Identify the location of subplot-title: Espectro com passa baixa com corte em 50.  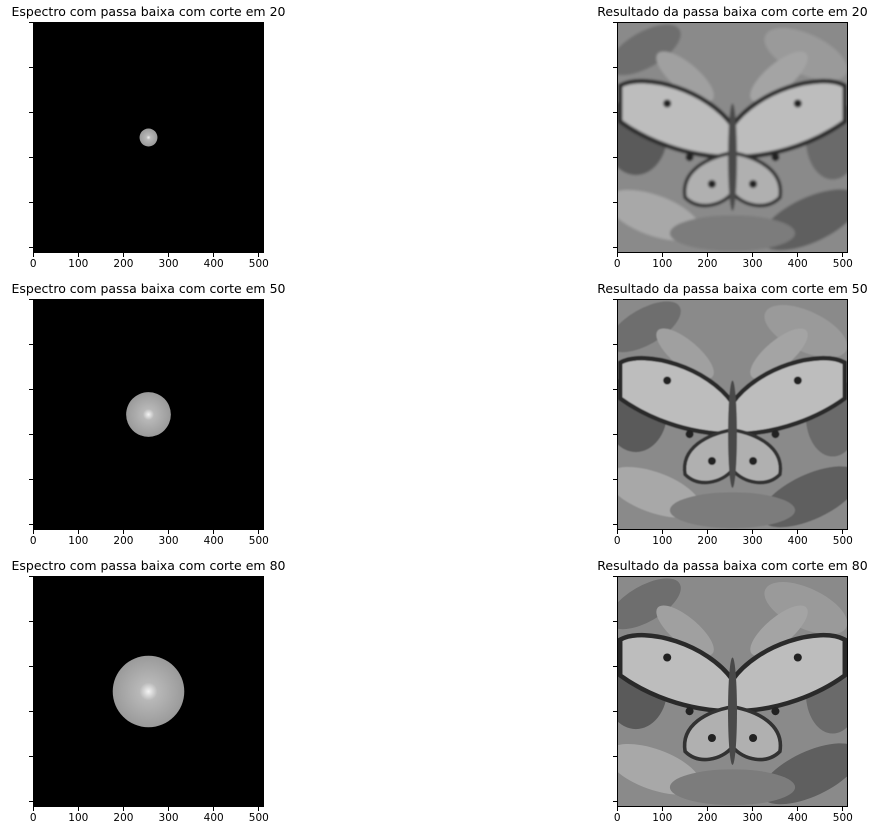
(148, 288).